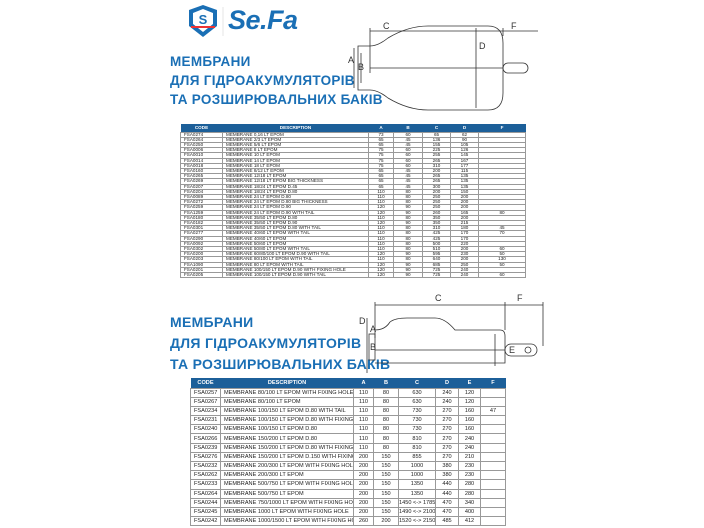  I want to click on cell-d: 240, so click(464, 275).